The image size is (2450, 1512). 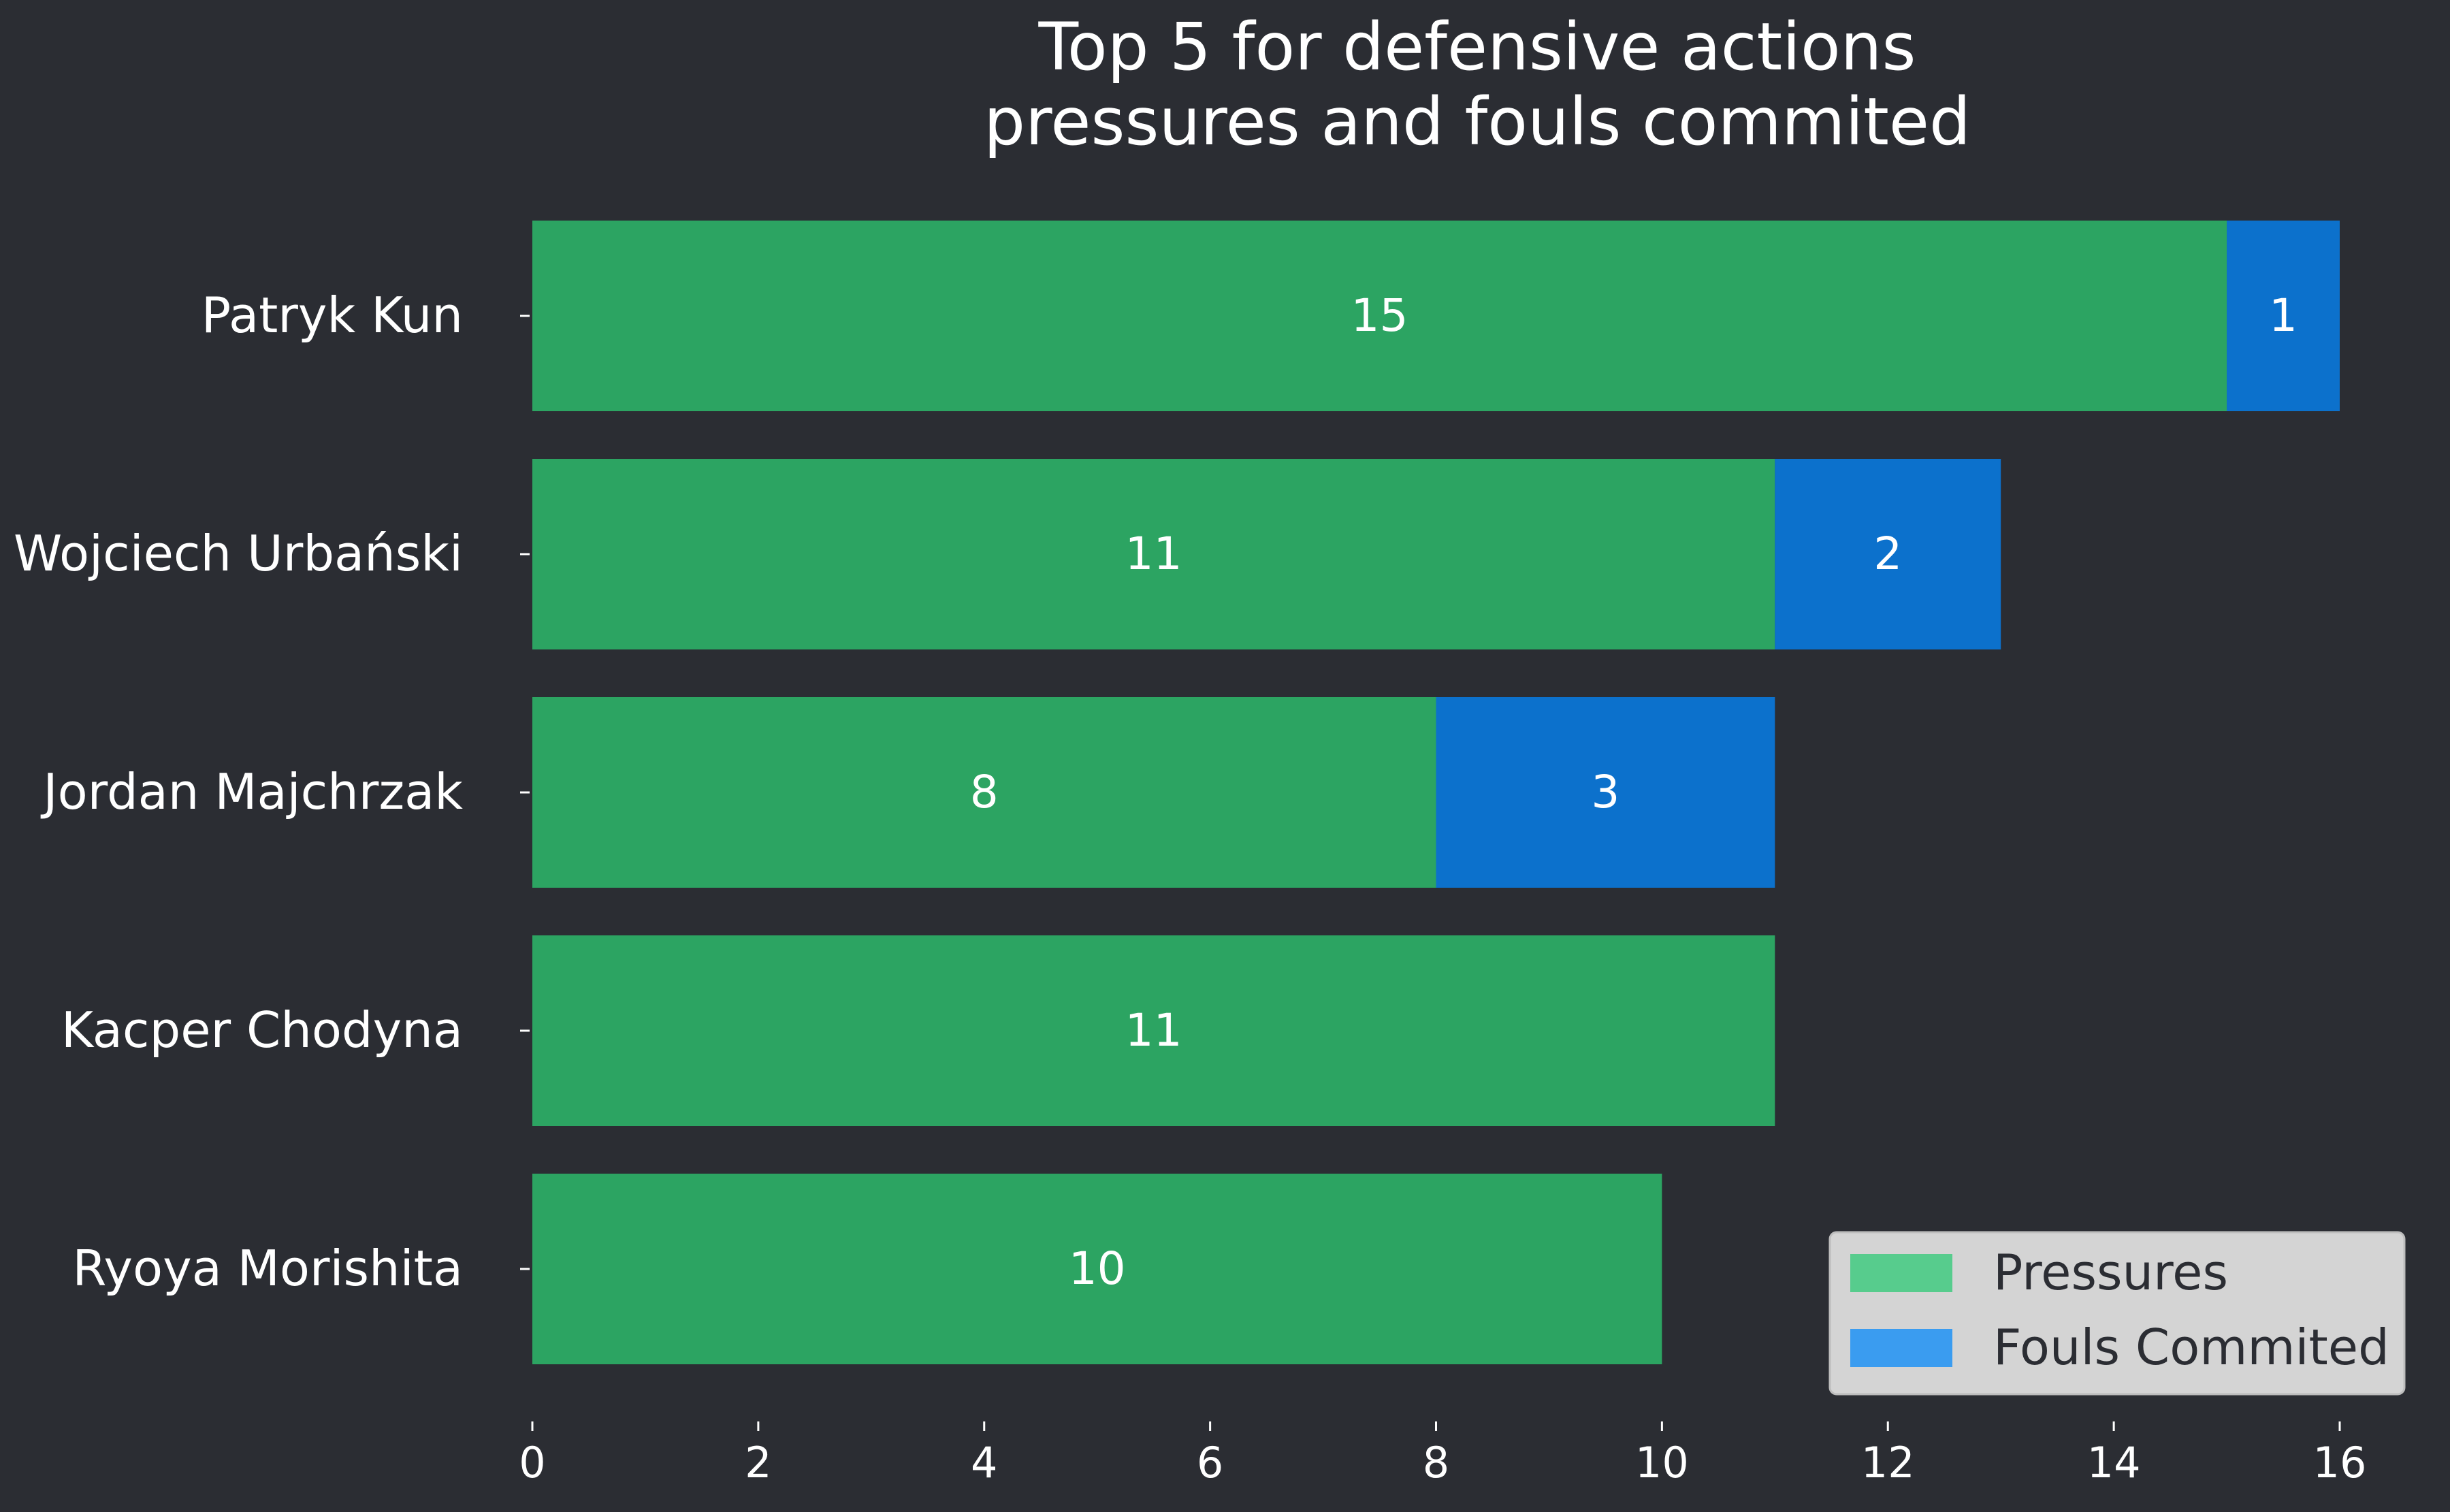 I want to click on bar-value-label-fouls: 1, so click(x=2283, y=315).